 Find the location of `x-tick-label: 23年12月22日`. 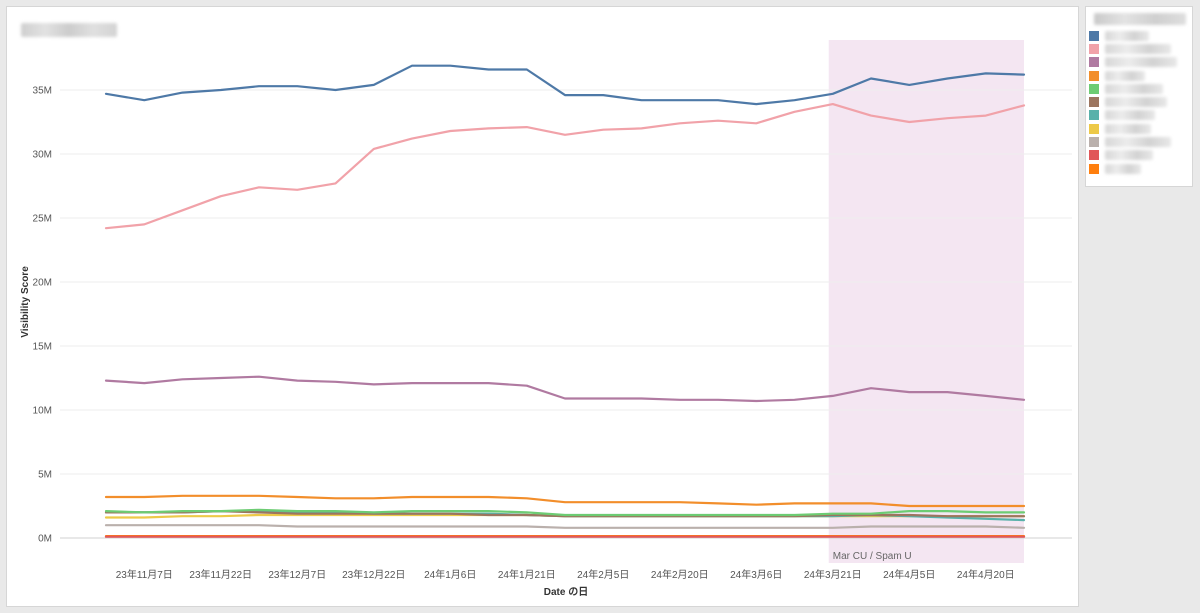

x-tick-label: 23年12月22日 is located at coordinates (373, 574).